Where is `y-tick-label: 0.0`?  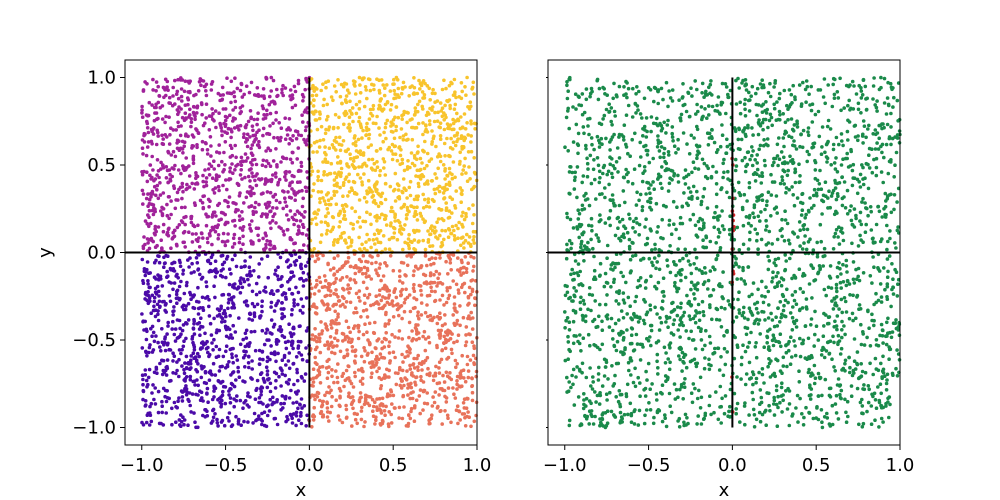 y-tick-label: 0.0 is located at coordinates (101, 253).